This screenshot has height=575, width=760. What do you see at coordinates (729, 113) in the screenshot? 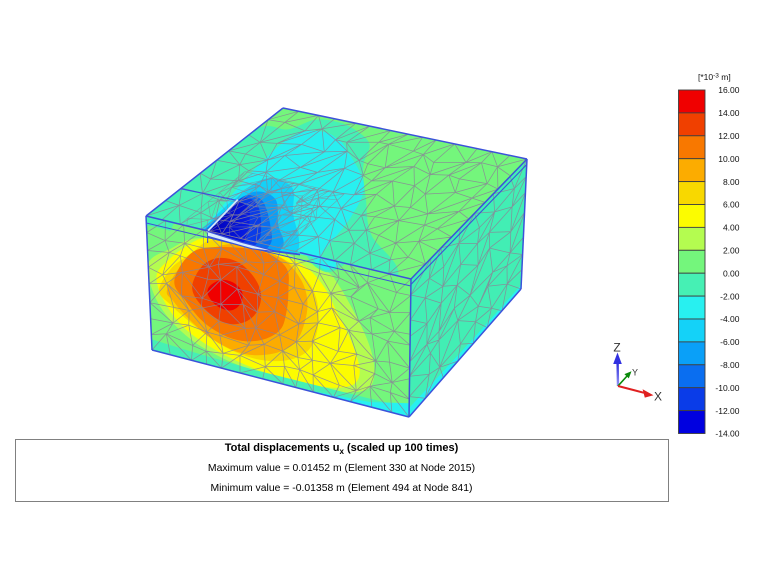
I see `svg-text: 14.00` at bounding box center [729, 113].